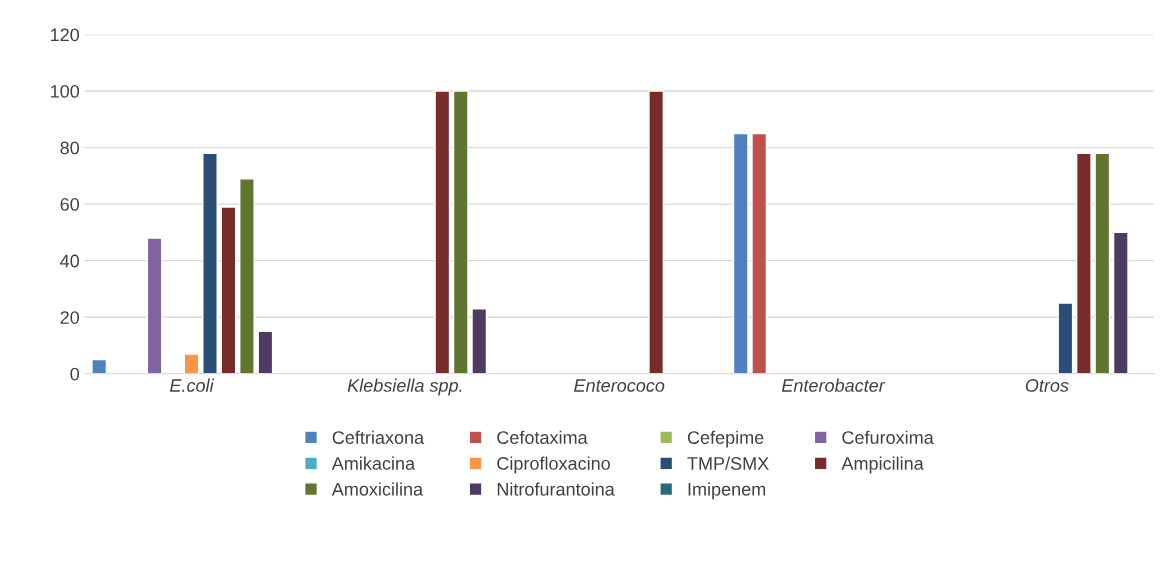  Describe the element at coordinates (404, 387) in the screenshot. I see `x-tick-label: Klebsiella spp.` at that location.